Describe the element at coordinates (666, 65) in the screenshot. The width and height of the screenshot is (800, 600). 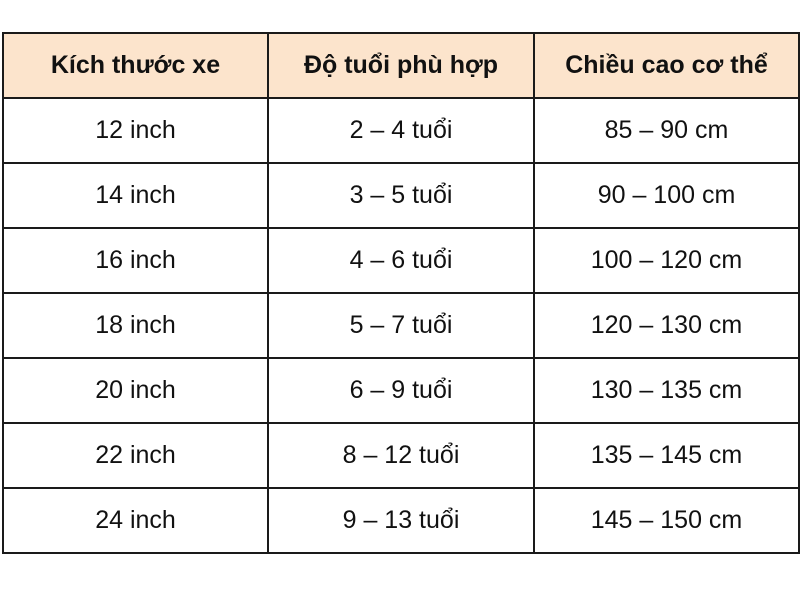
I see `header-height: Chiều cao cơ thể` at that location.